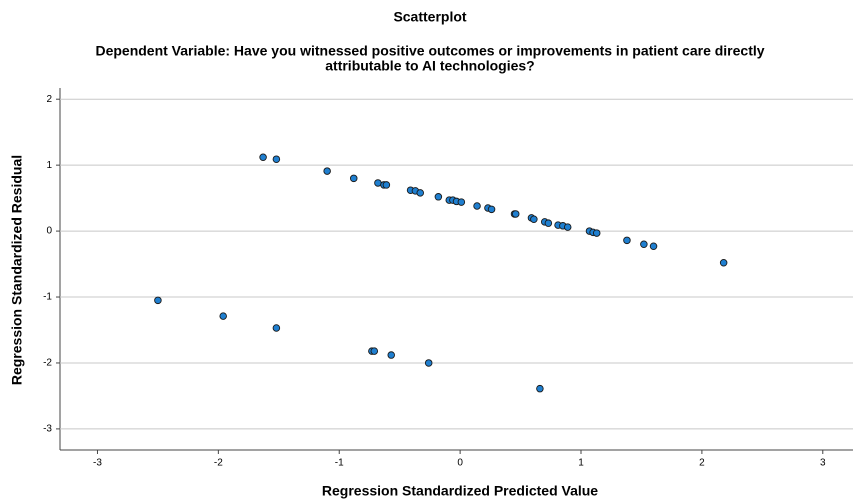 The image size is (853, 503). What do you see at coordinates (460, 491) in the screenshot?
I see `x-axis-label: Regression Standardized Predicted Value` at bounding box center [460, 491].